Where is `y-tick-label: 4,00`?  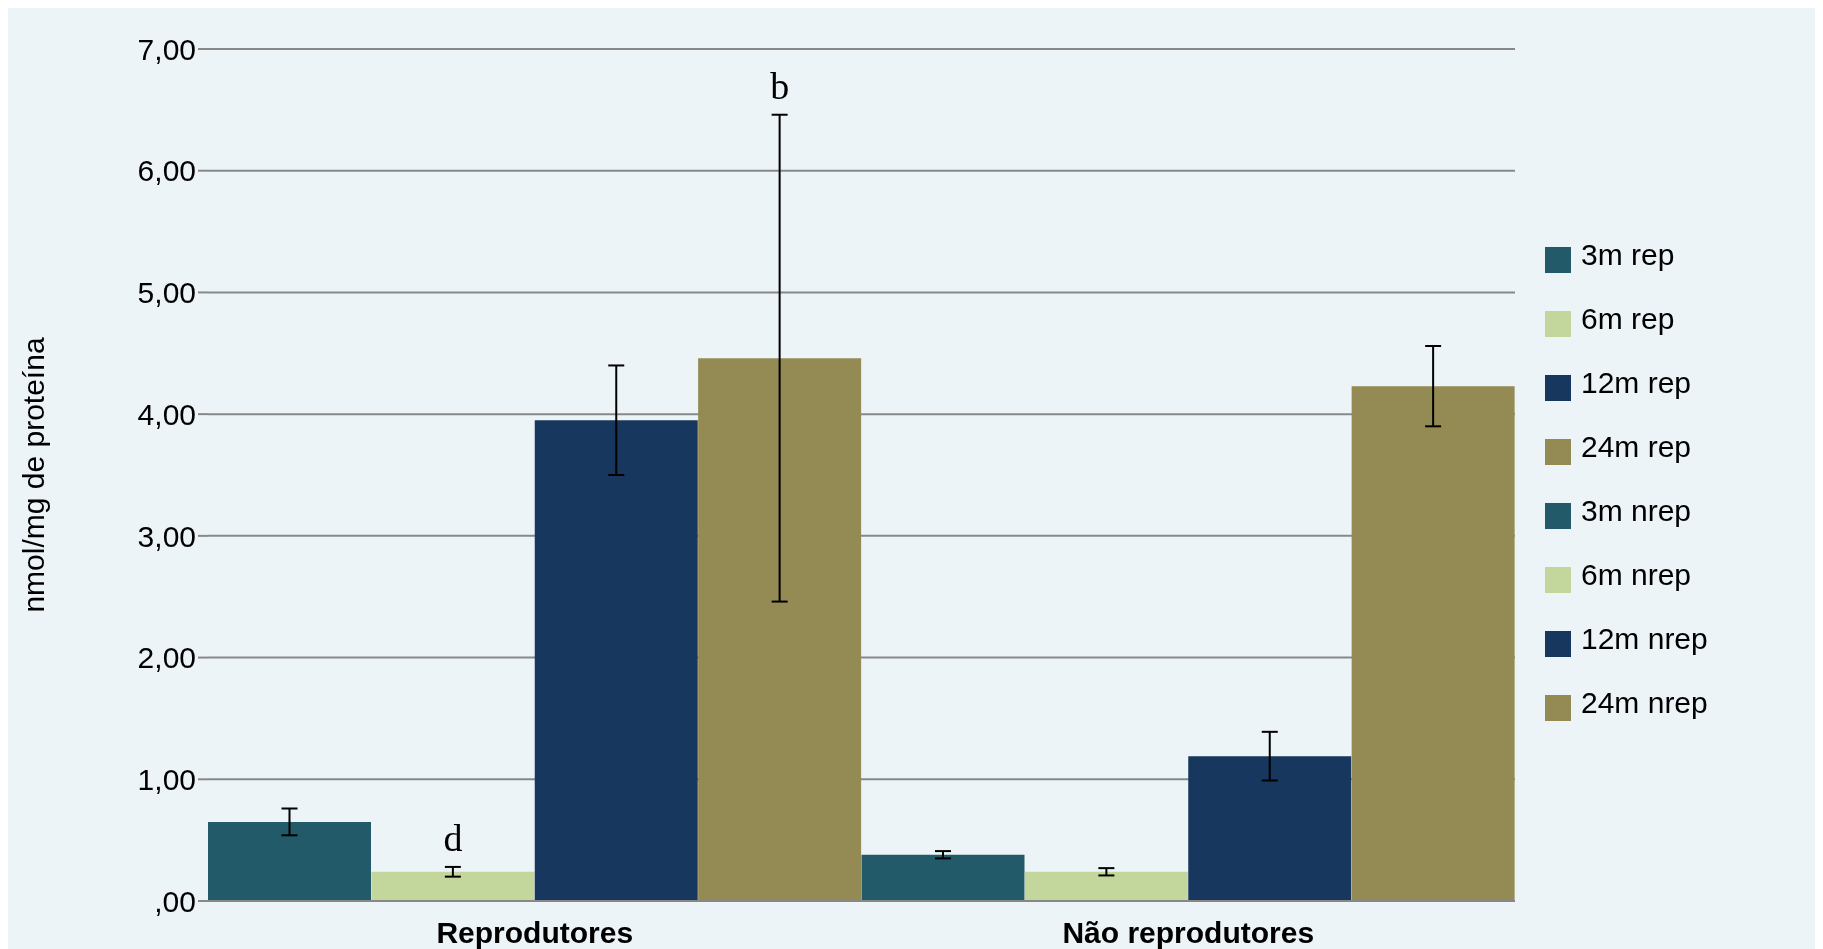 y-tick-label: 4,00 is located at coordinates (166, 414).